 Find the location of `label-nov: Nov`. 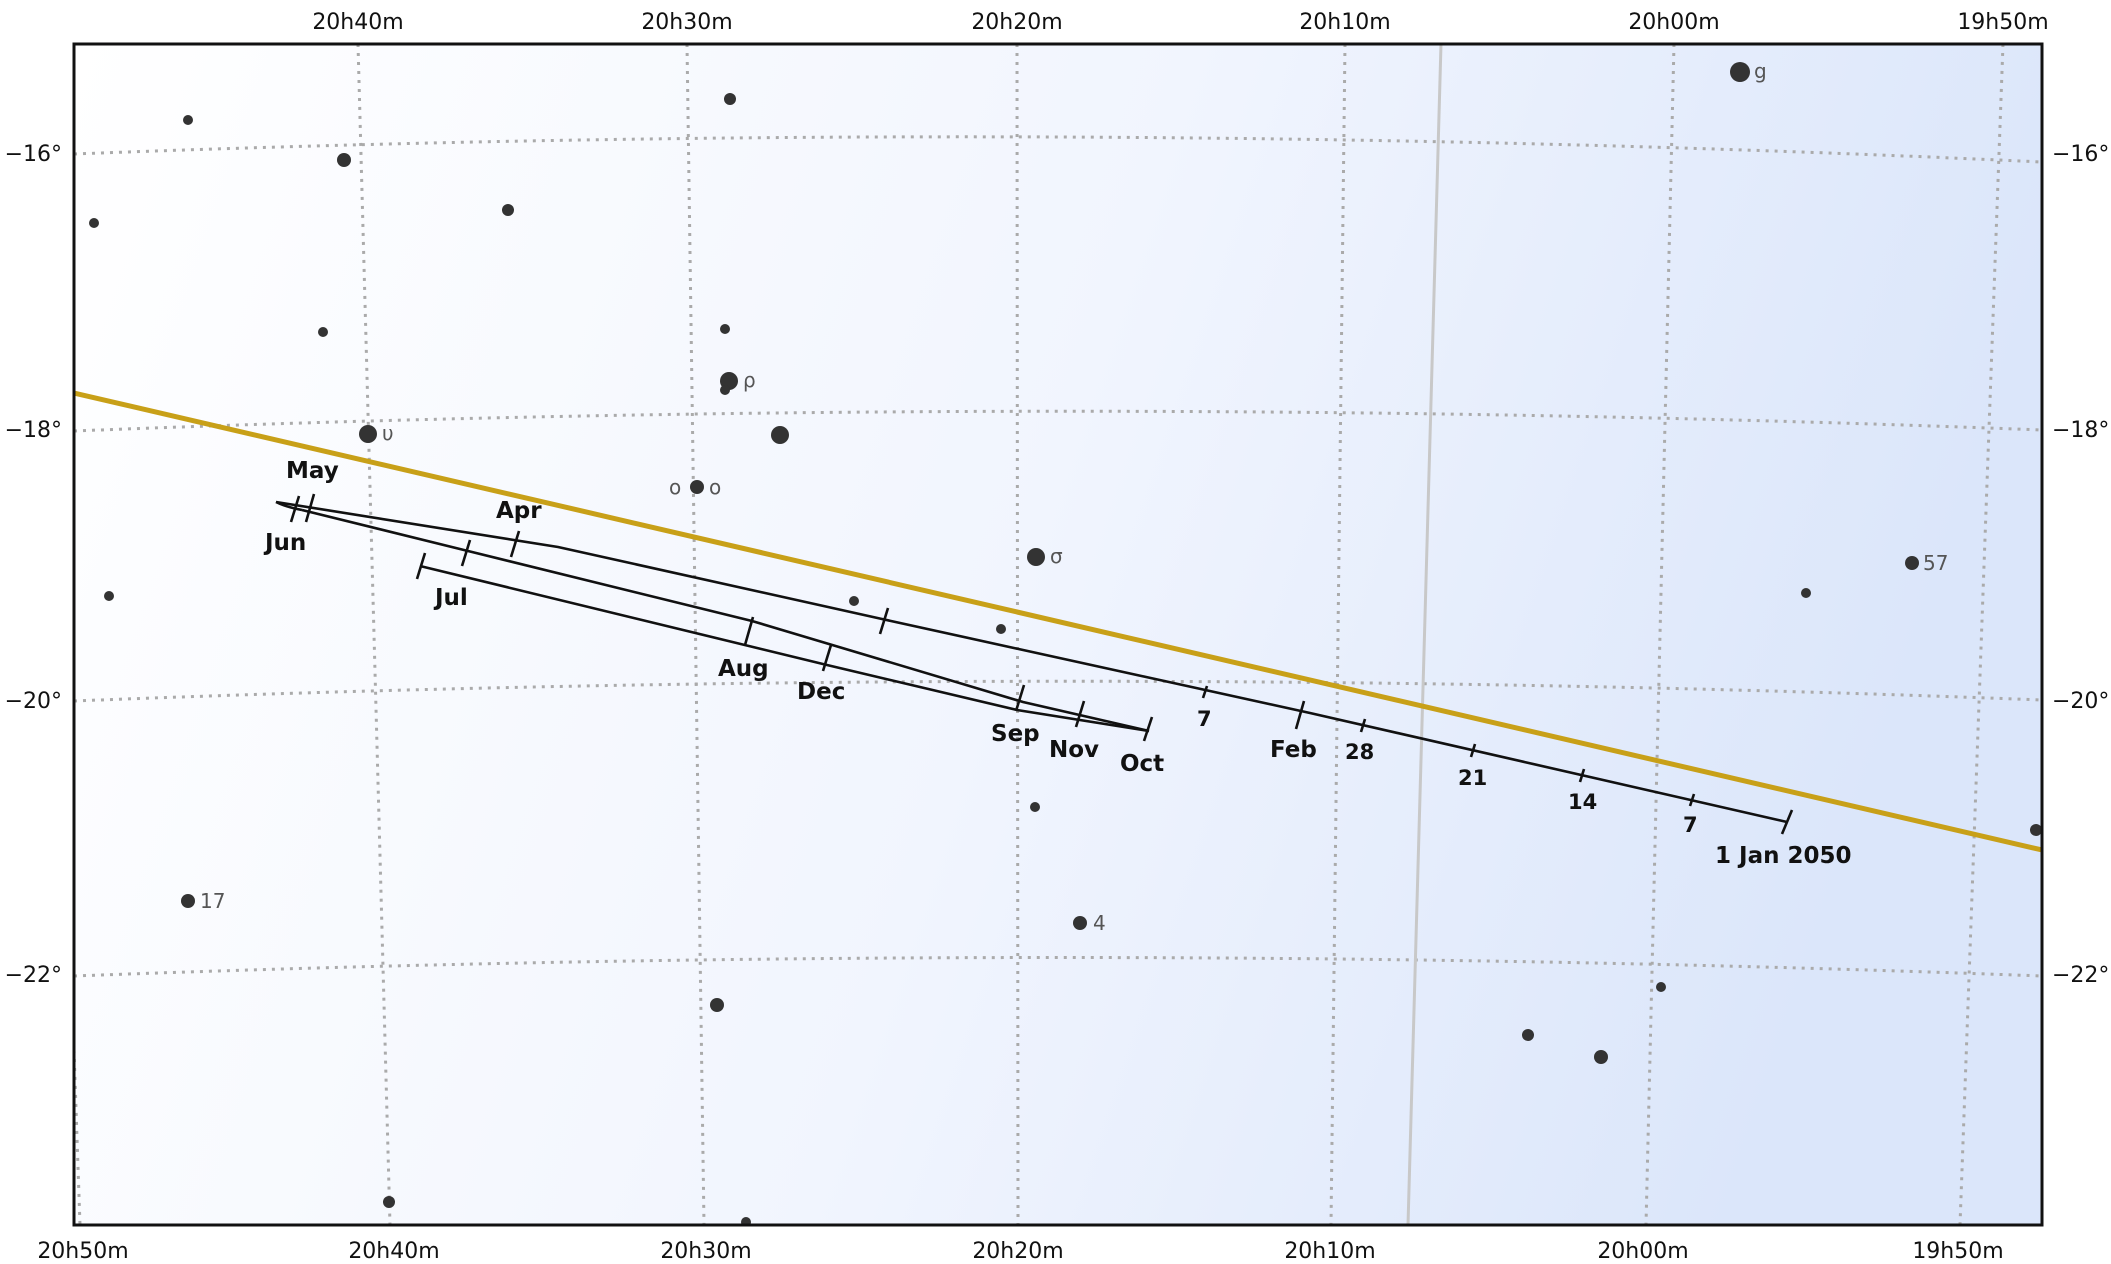

label-nov: Nov is located at coordinates (1074, 750).